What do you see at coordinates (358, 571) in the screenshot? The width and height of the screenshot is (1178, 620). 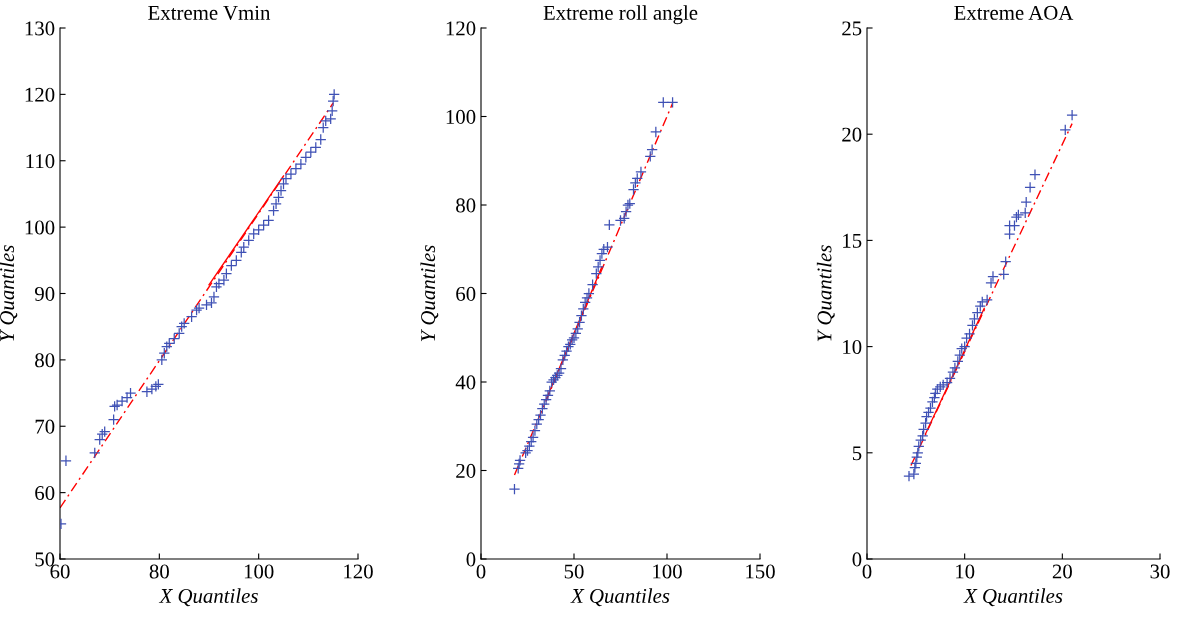 I see `x-tick-label: 120` at bounding box center [358, 571].